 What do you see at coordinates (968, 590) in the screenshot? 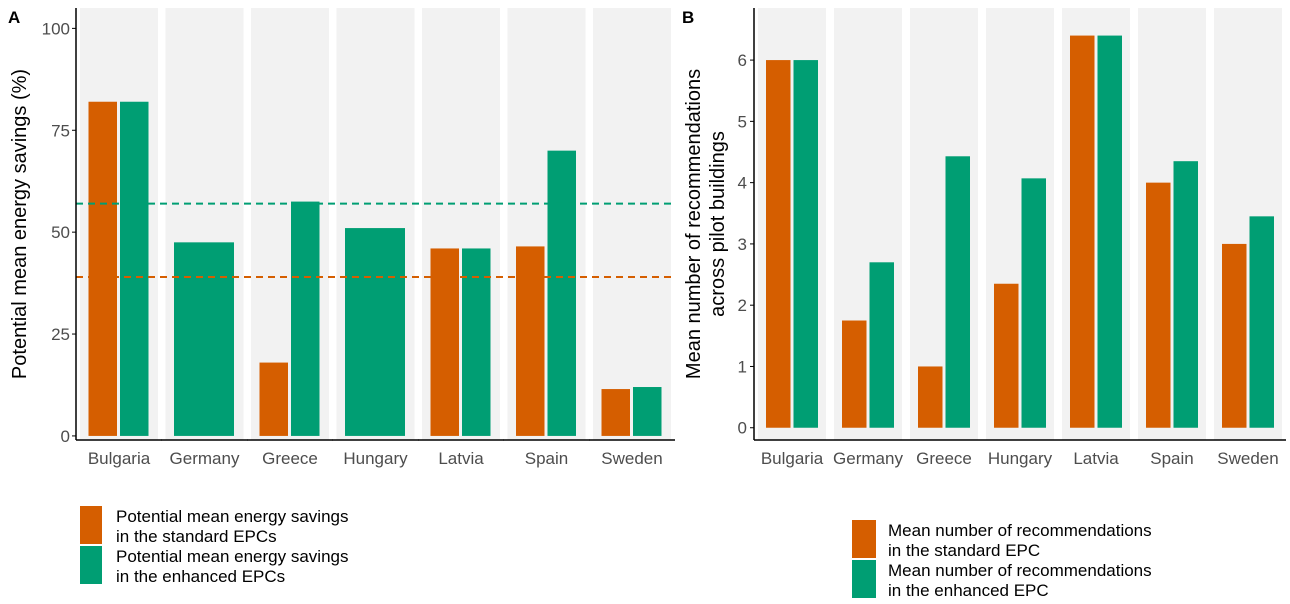
I see `legend-label-line2: in the enhanced EPC` at bounding box center [968, 590].